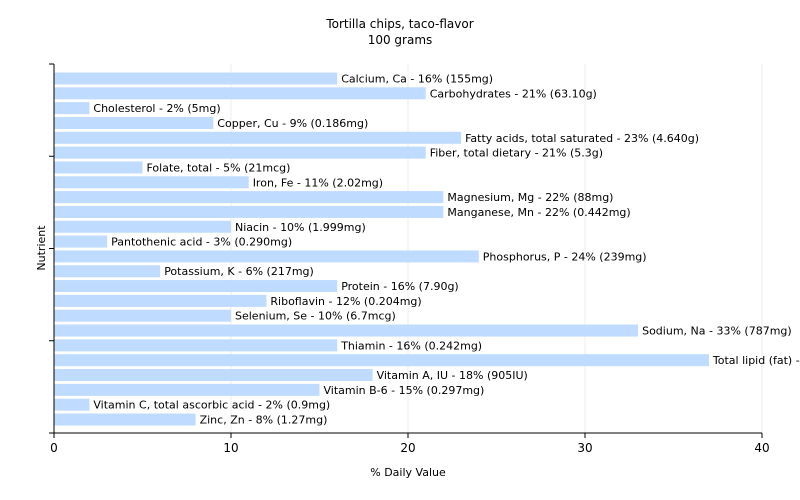 The height and width of the screenshot is (500, 800). I want to click on x-tick-label-10: 10, so click(230, 448).